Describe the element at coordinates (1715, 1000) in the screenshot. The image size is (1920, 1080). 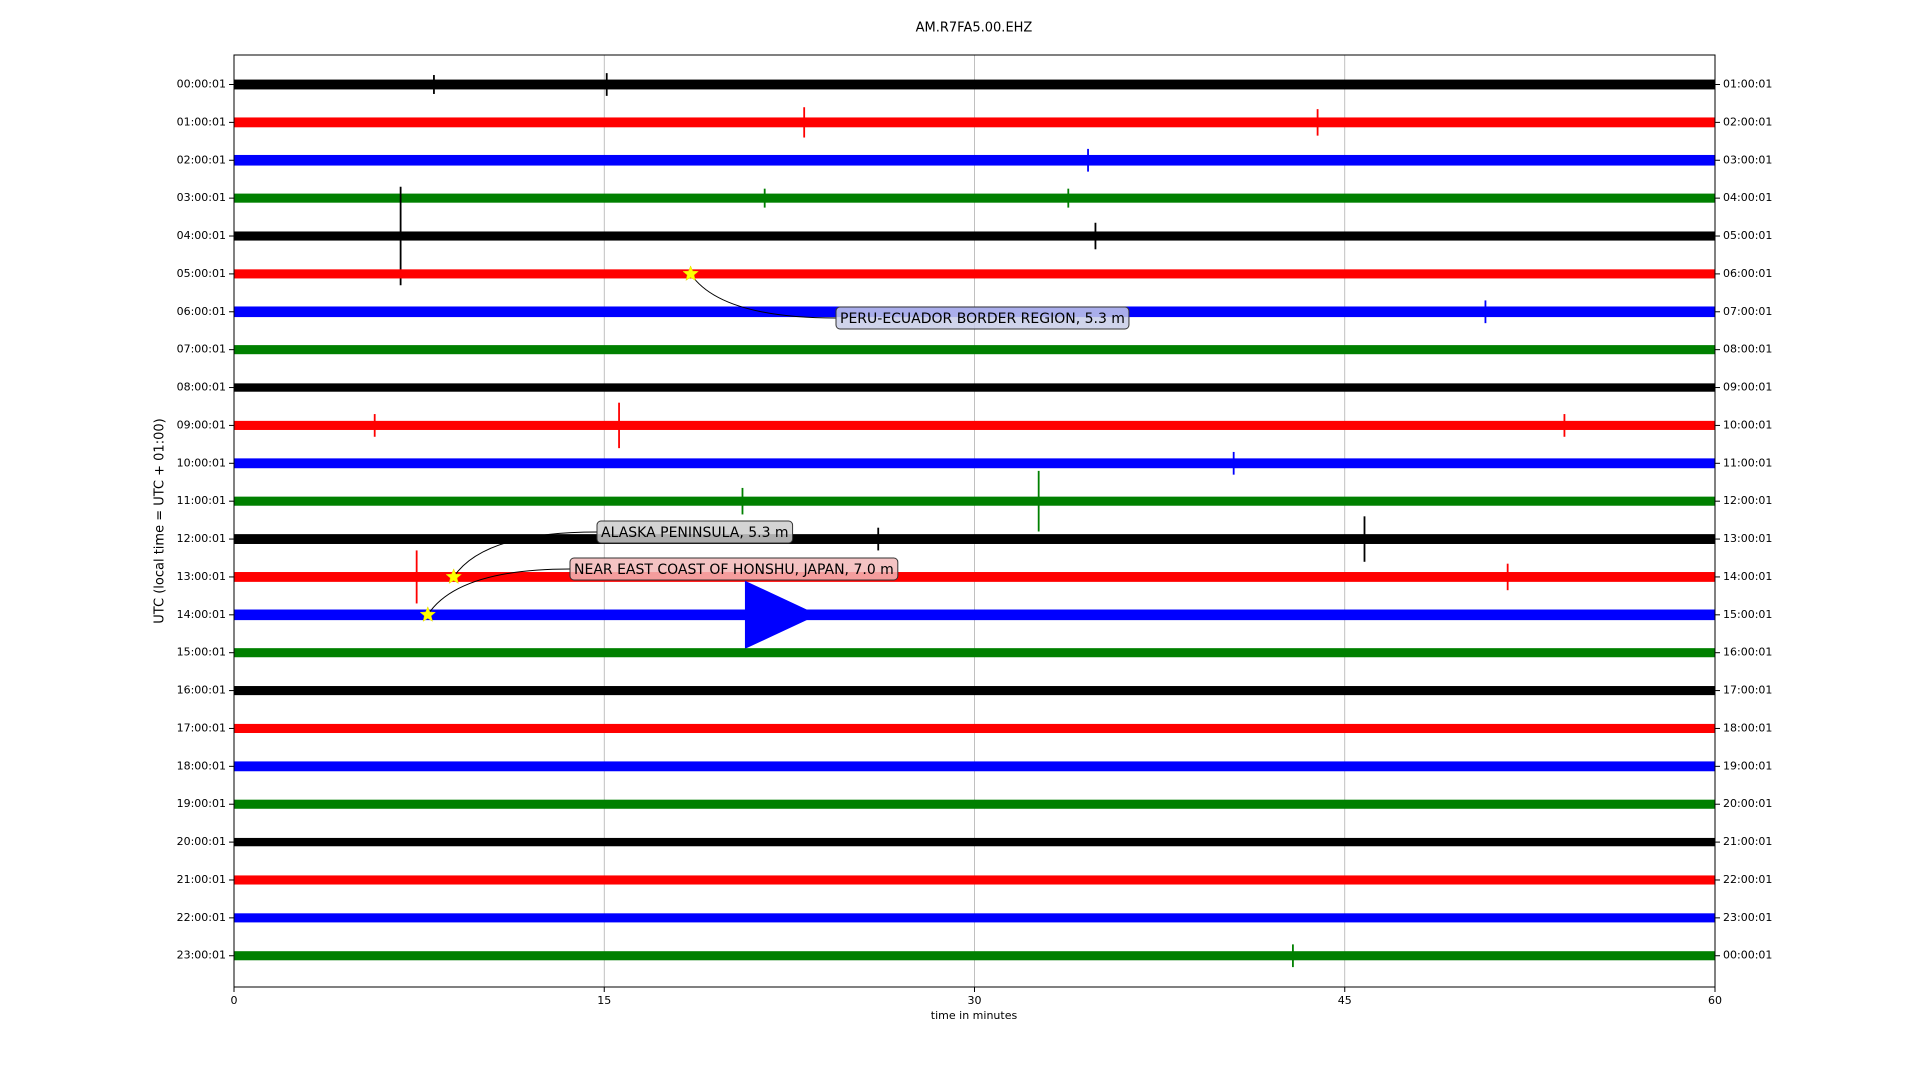
I see `x-tick-label: 60` at that location.